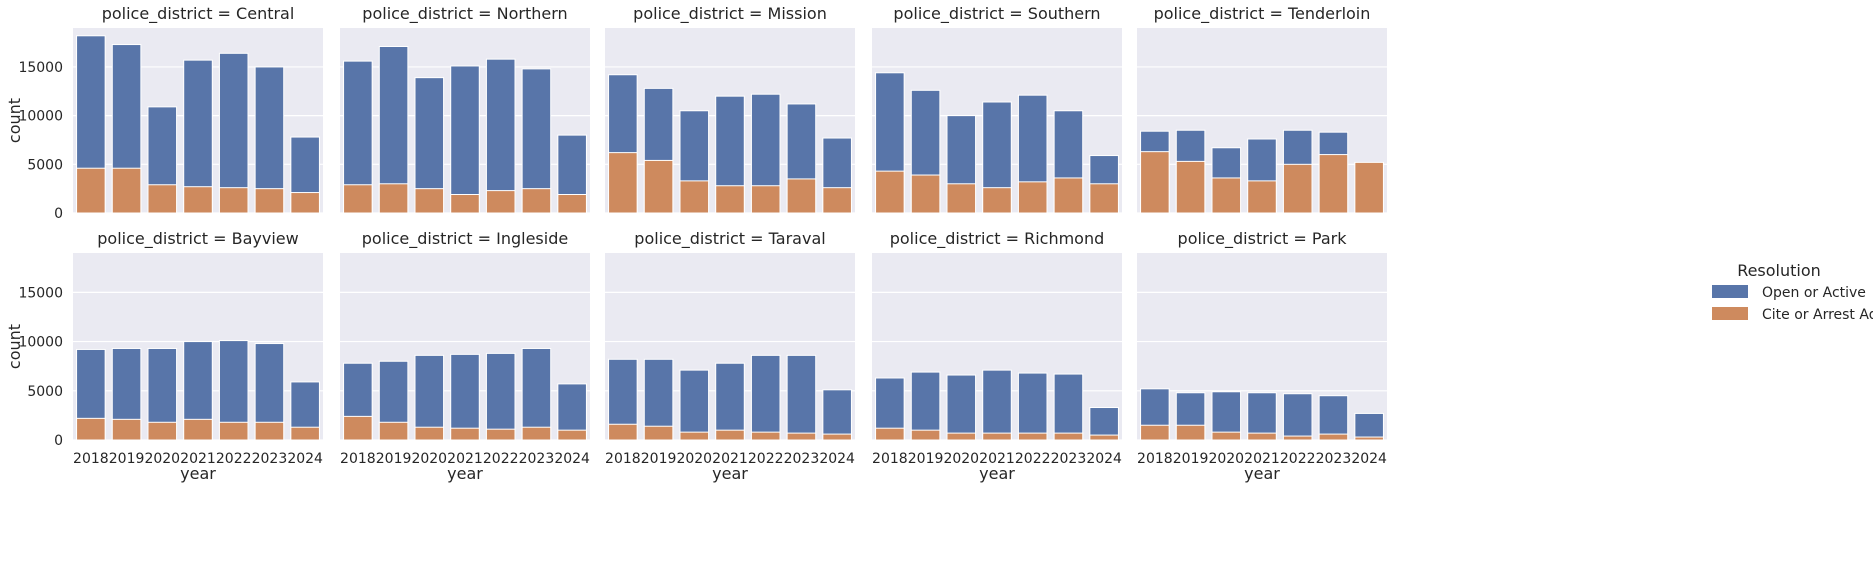 The height and width of the screenshot is (583, 1873). Describe the element at coordinates (997, 109) in the screenshot. I see `facet-southern: police_district = Southern` at that location.